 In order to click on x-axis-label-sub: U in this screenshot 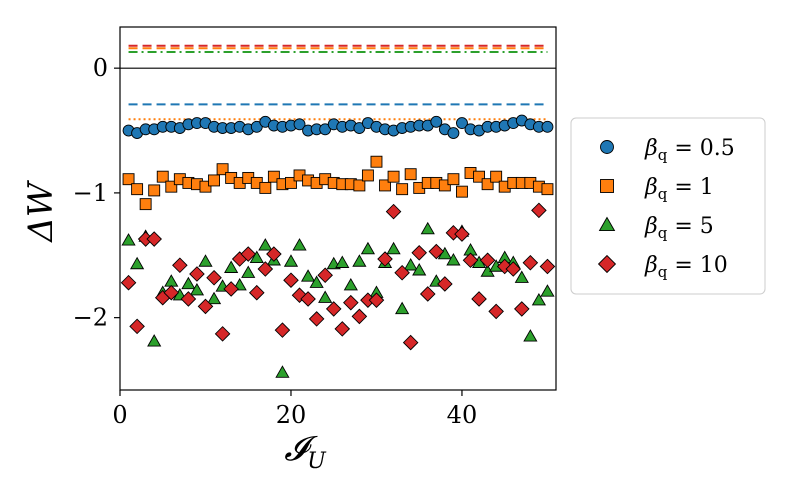, I will do `click(317, 461)`.